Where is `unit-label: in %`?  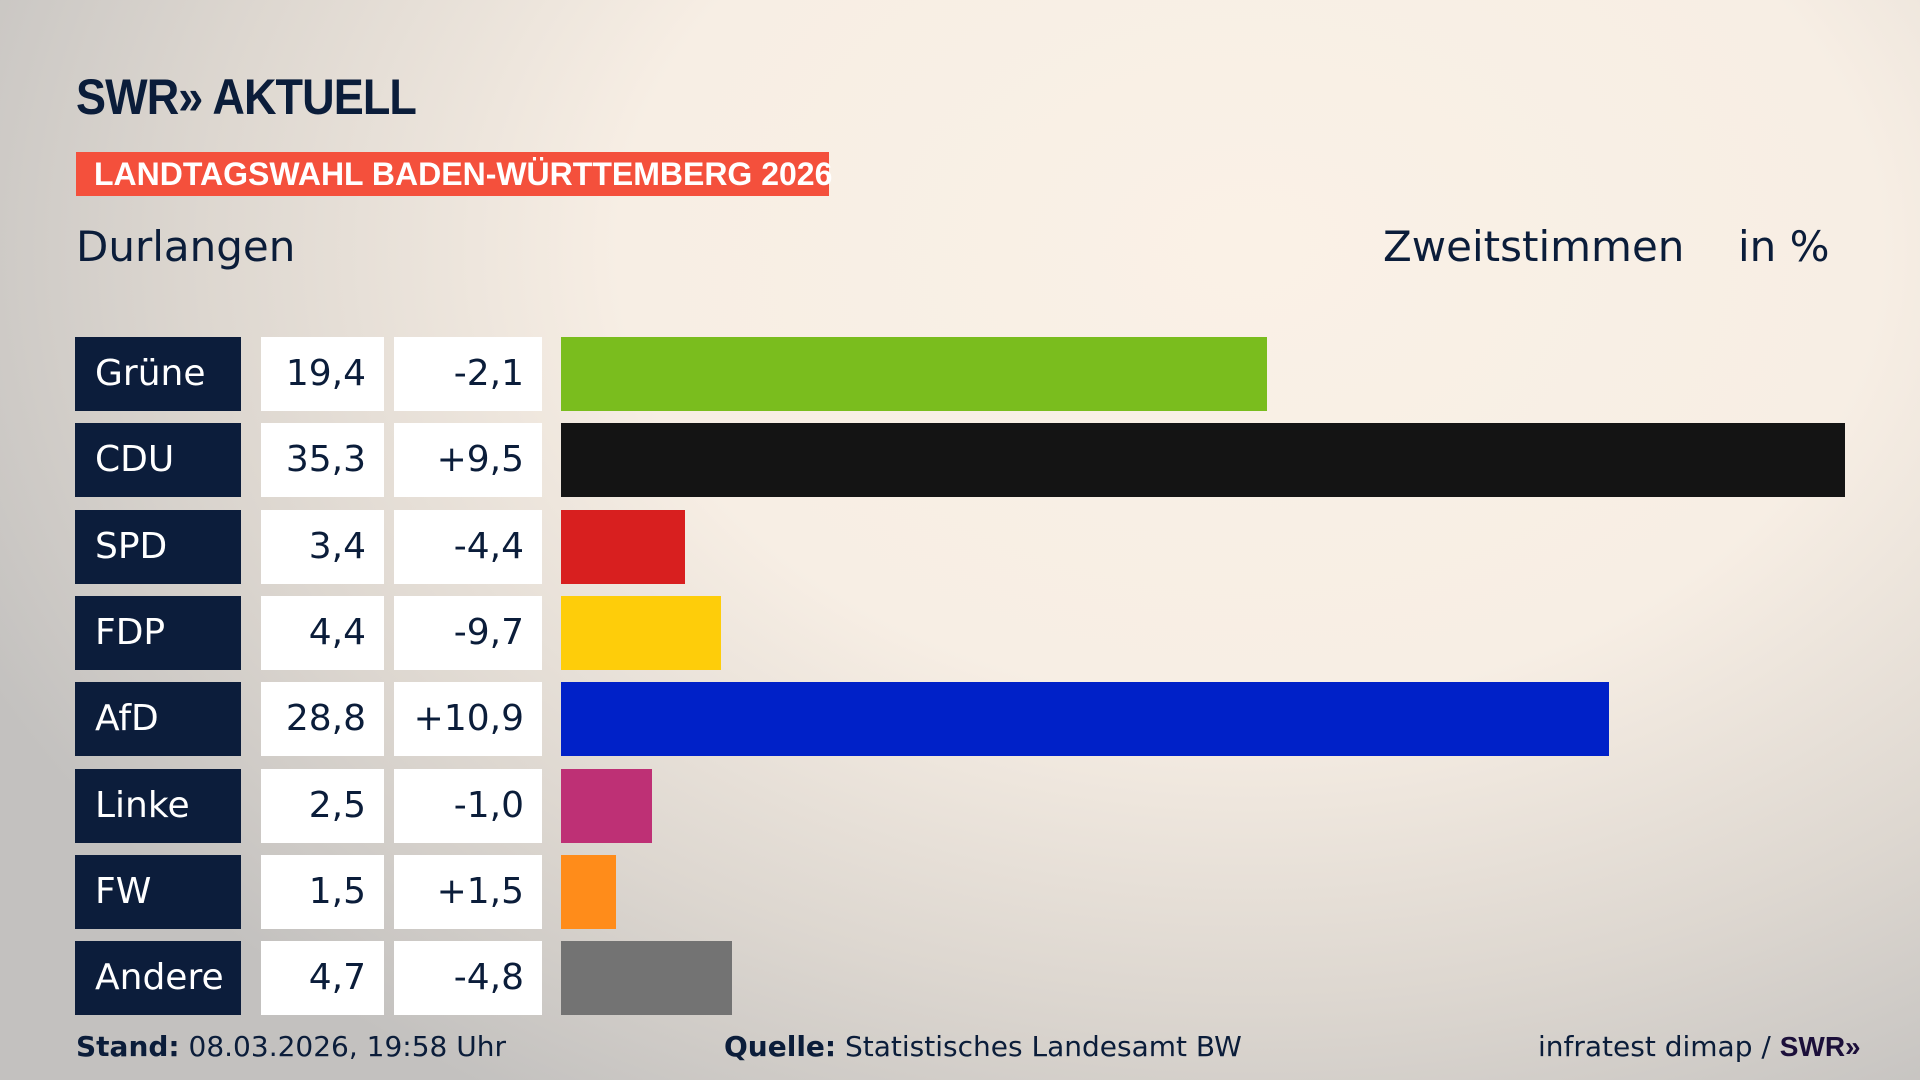 unit-label: in % is located at coordinates (1784, 246).